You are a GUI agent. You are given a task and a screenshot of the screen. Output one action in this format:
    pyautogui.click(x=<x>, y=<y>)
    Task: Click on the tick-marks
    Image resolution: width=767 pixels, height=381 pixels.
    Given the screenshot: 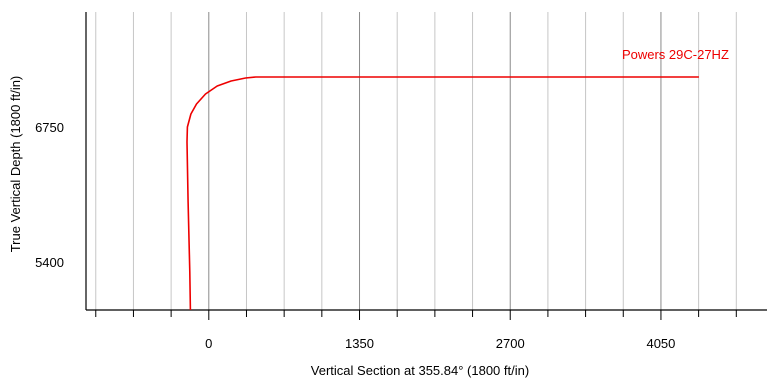 What is the action you would take?
    pyautogui.click(x=416, y=315)
    